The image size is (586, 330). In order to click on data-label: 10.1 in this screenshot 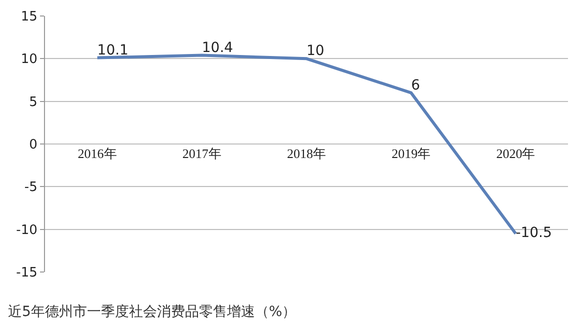, I will do `click(112, 50)`.